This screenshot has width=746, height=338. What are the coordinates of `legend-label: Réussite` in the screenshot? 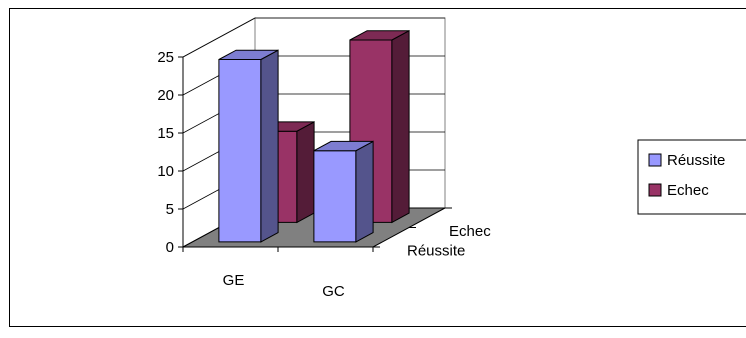 It's located at (696, 160).